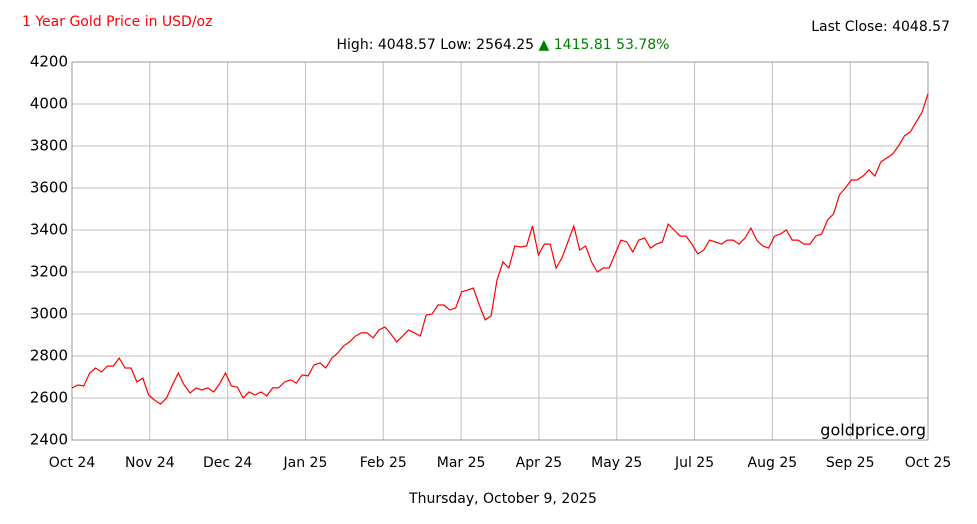  What do you see at coordinates (502, 499) in the screenshot?
I see `date: Thursday, October 9, 2025` at bounding box center [502, 499].